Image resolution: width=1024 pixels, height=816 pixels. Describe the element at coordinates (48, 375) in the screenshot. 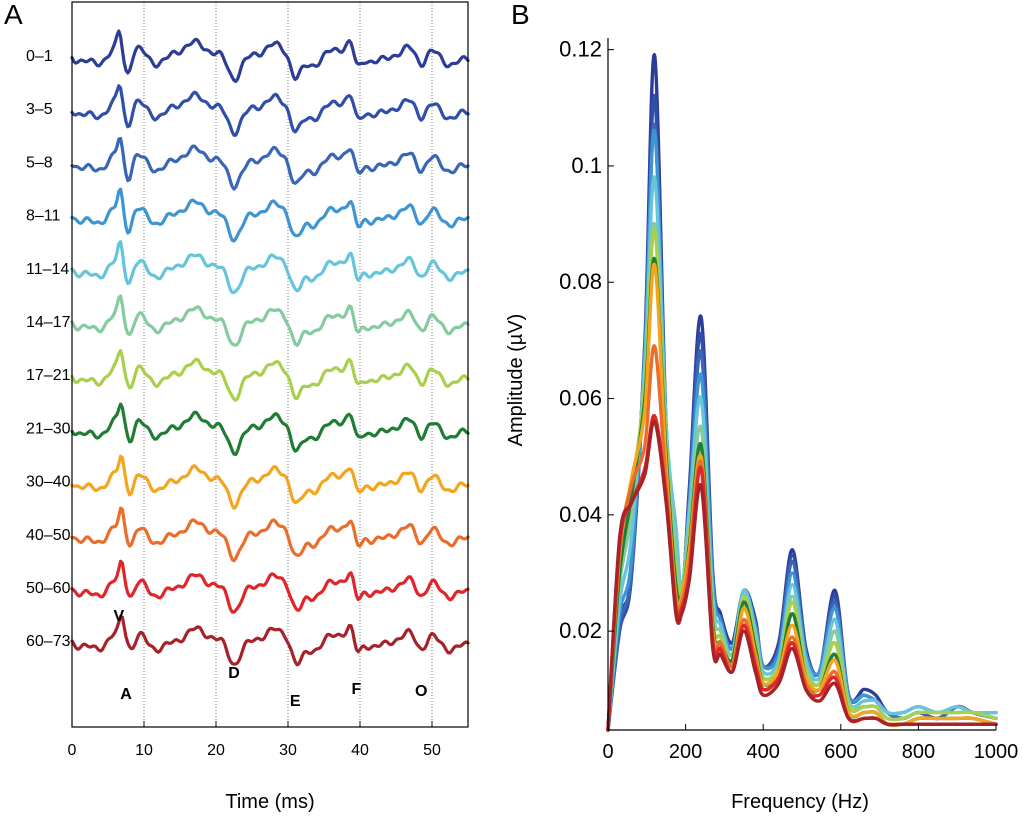

I see `panel-a-row-label: 17–21` at that location.